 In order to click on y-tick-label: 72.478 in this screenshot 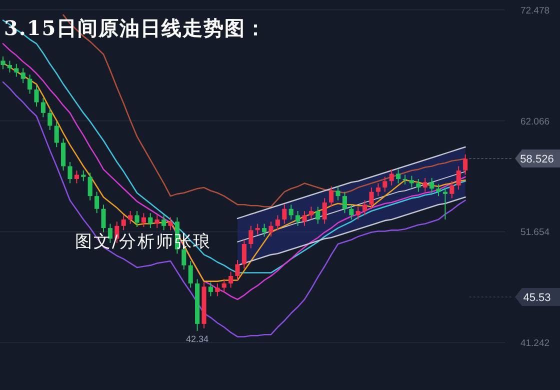, I will do `click(535, 10)`.